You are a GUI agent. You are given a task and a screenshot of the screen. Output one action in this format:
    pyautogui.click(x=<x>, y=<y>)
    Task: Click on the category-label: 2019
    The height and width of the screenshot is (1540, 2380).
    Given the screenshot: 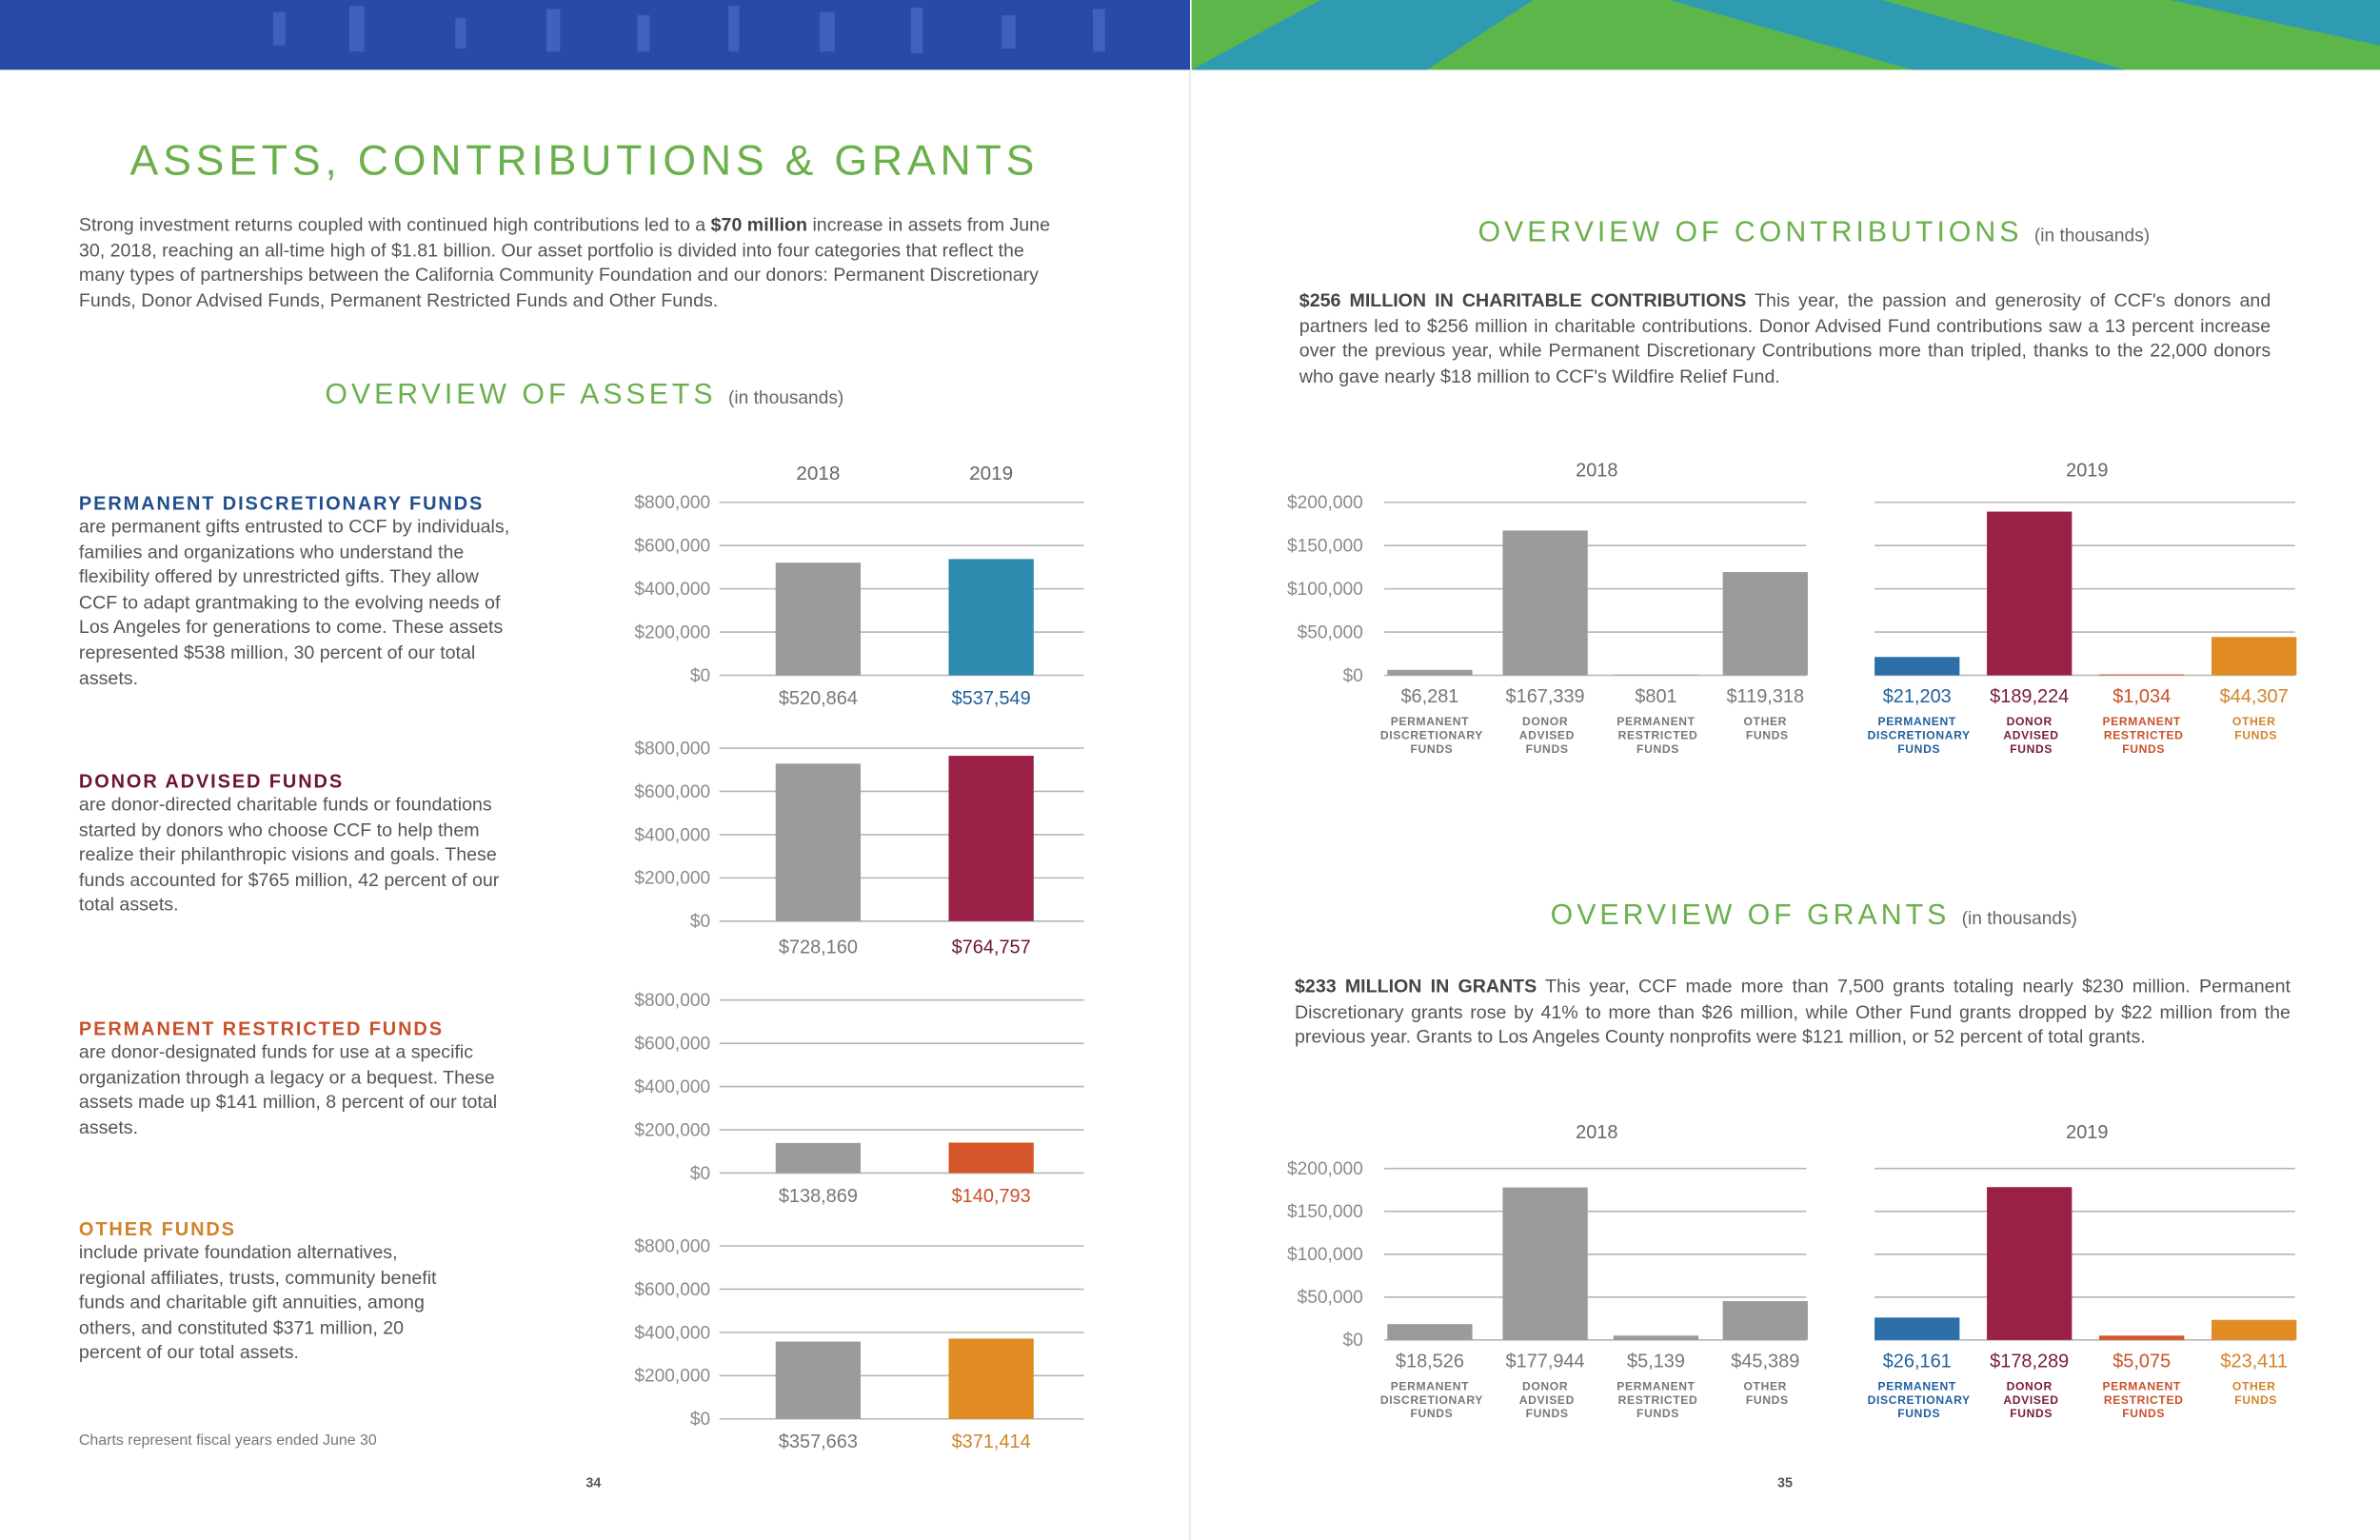 What is the action you would take?
    pyautogui.click(x=991, y=473)
    